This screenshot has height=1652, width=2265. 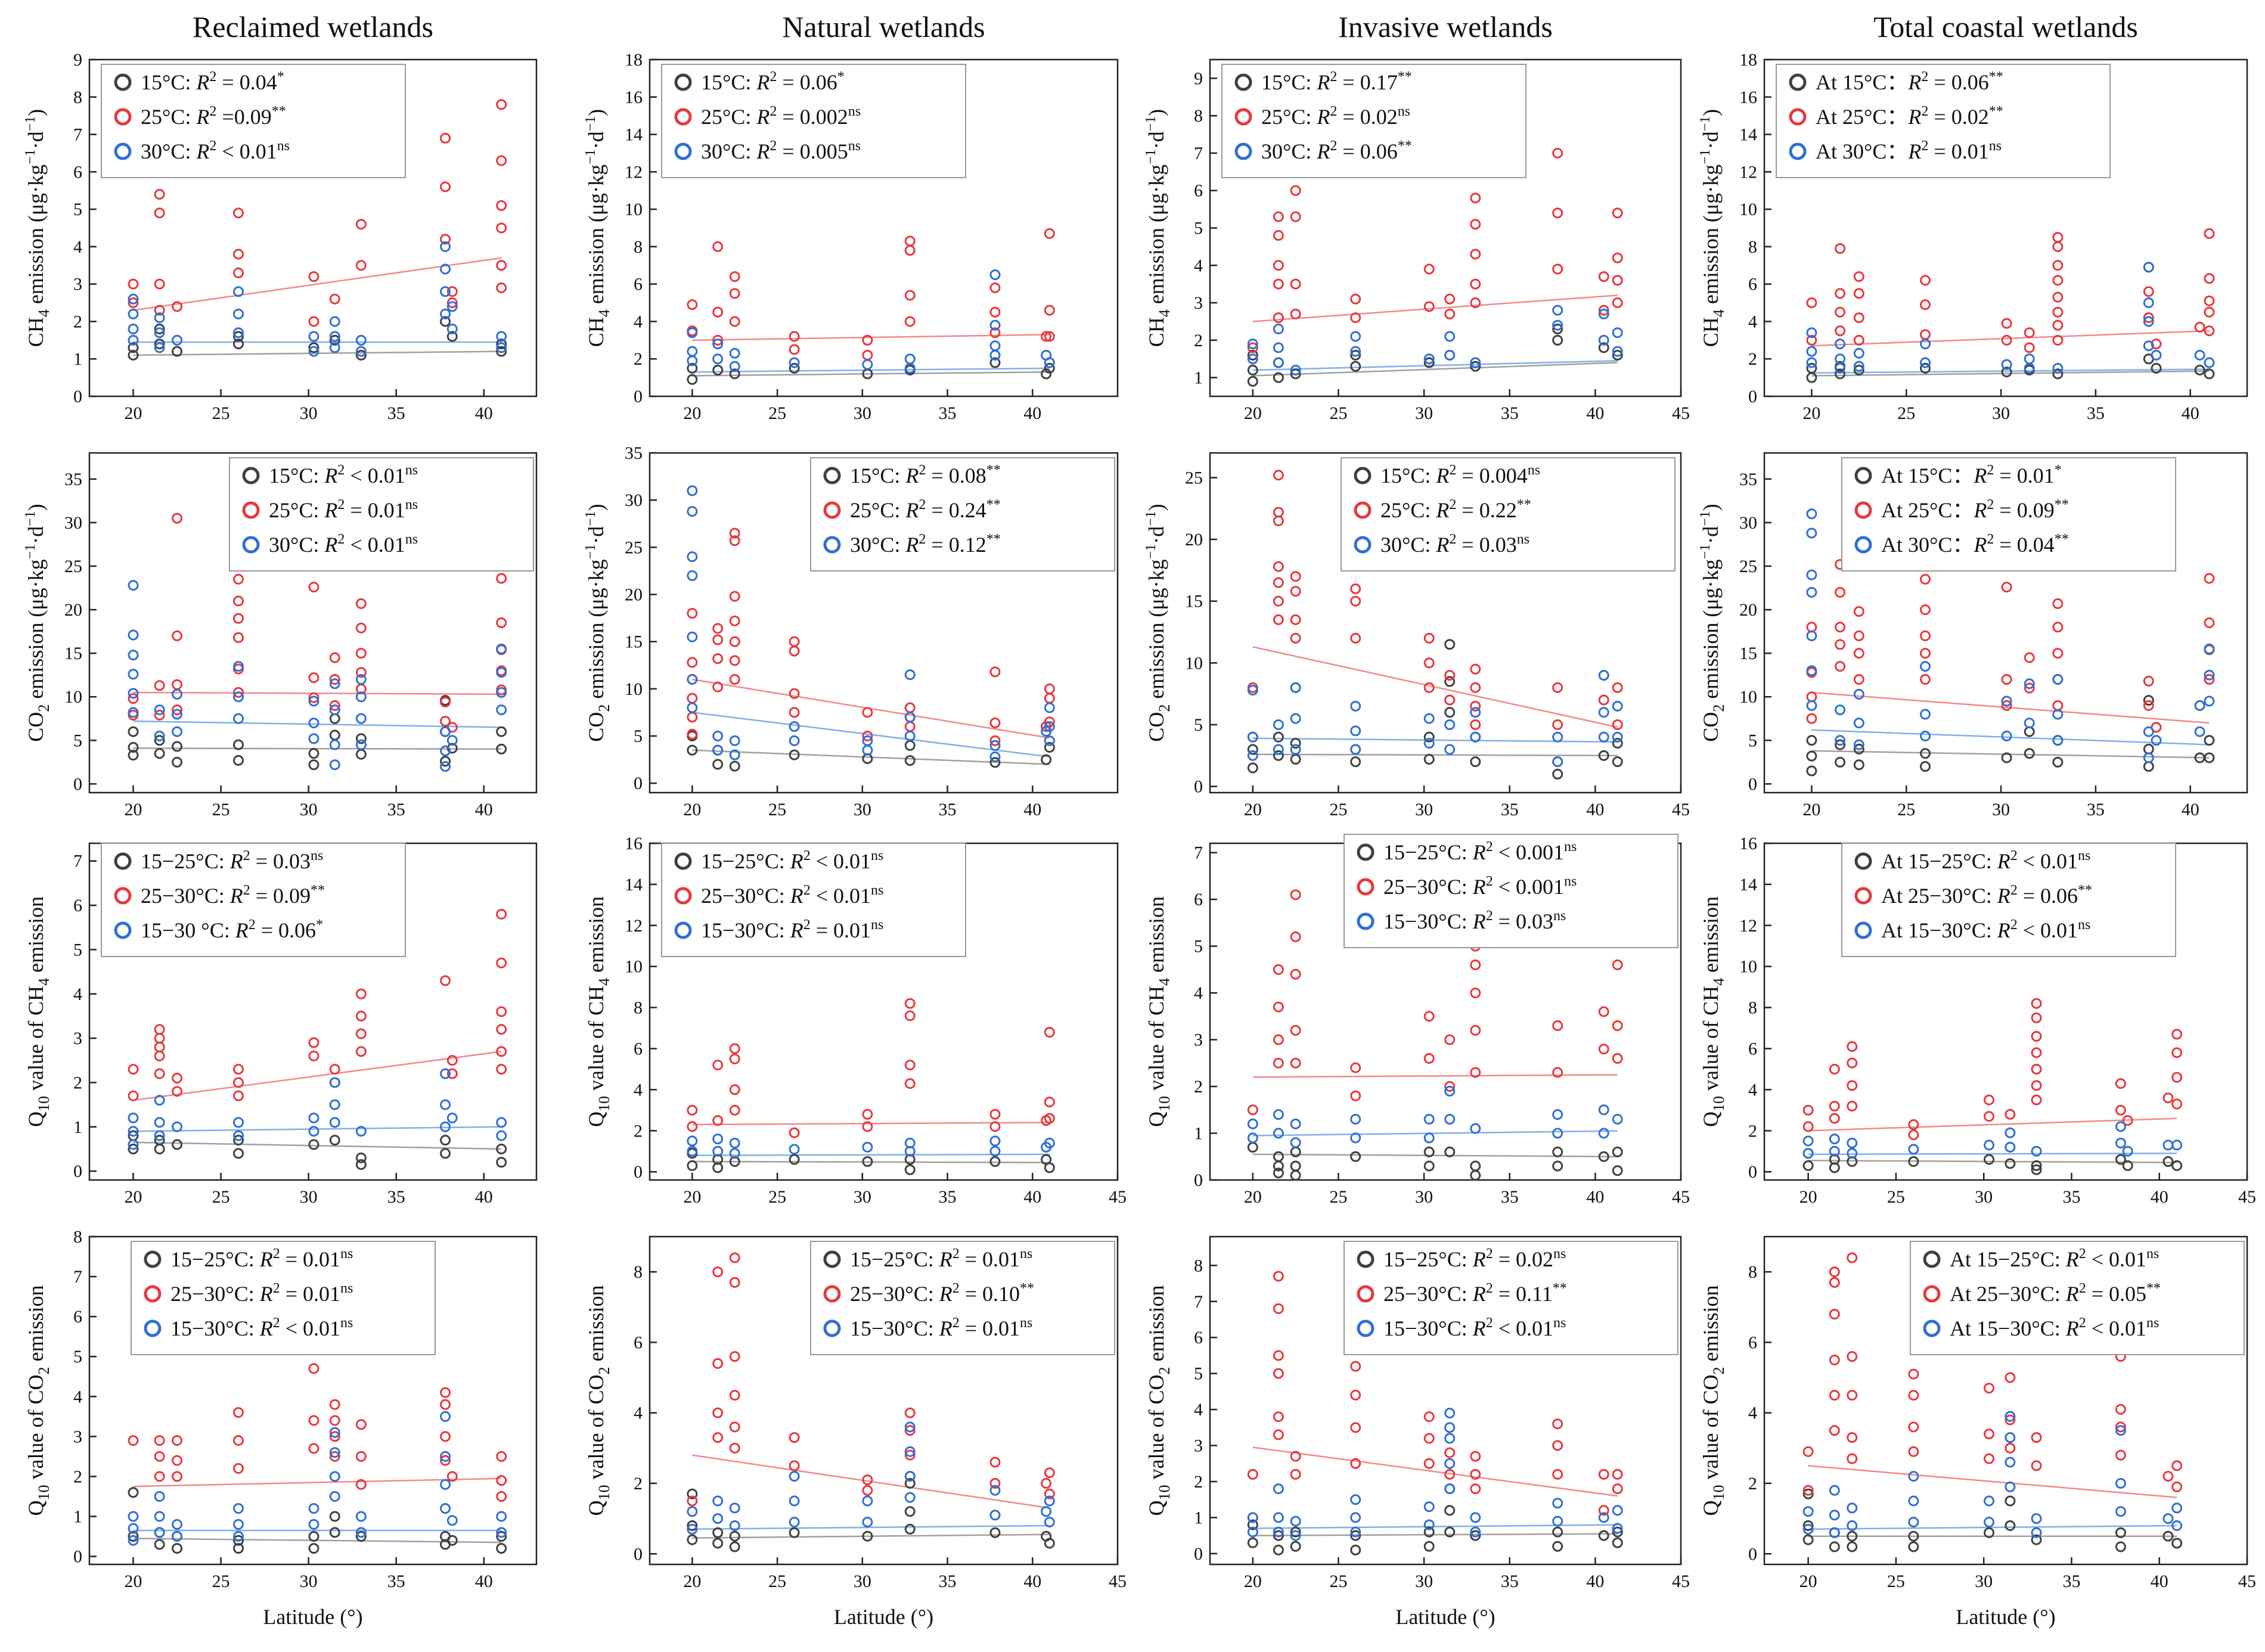 What do you see at coordinates (396, 809) in the screenshot?
I see `x-tick-label: 35` at bounding box center [396, 809].